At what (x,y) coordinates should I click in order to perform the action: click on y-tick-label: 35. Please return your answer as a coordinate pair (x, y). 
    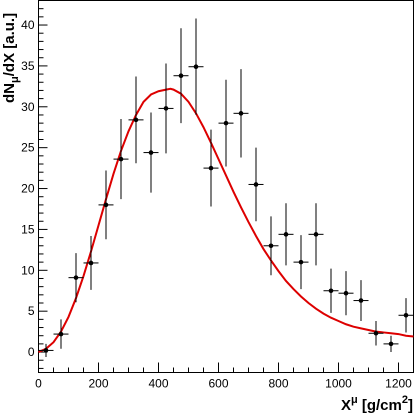
    Looking at the image, I should click on (28, 66).